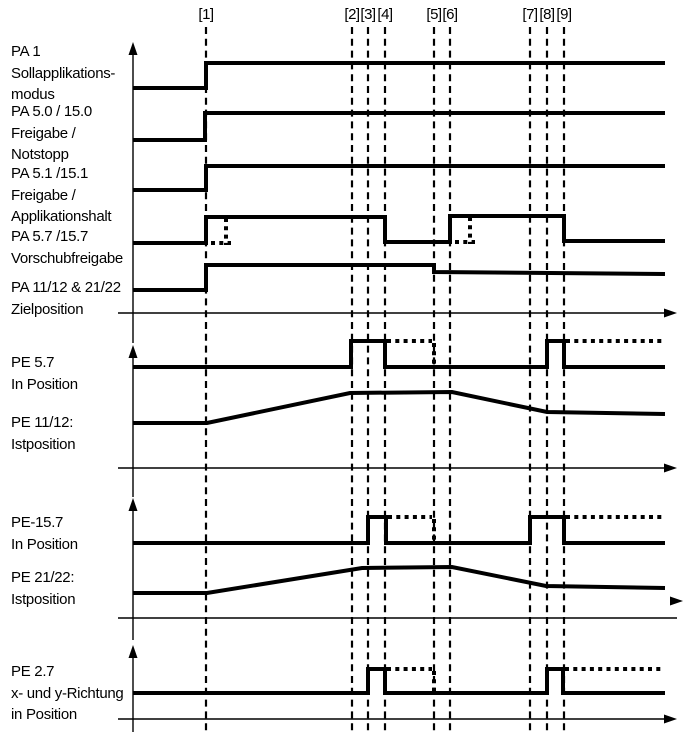 The image size is (686, 734). What do you see at coordinates (676, 601) in the screenshot?
I see `panel-3-x-axis-arrow-icon` at bounding box center [676, 601].